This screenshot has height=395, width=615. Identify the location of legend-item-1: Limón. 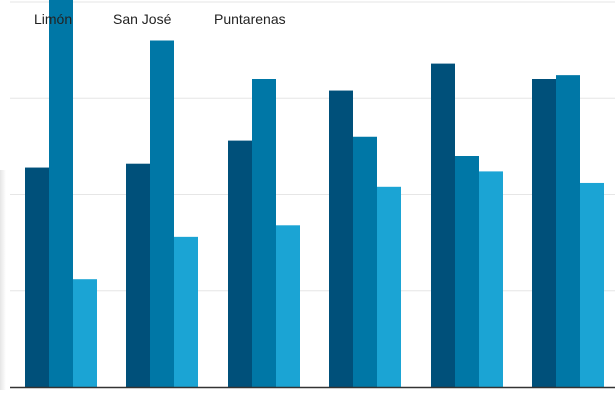
(53, 19).